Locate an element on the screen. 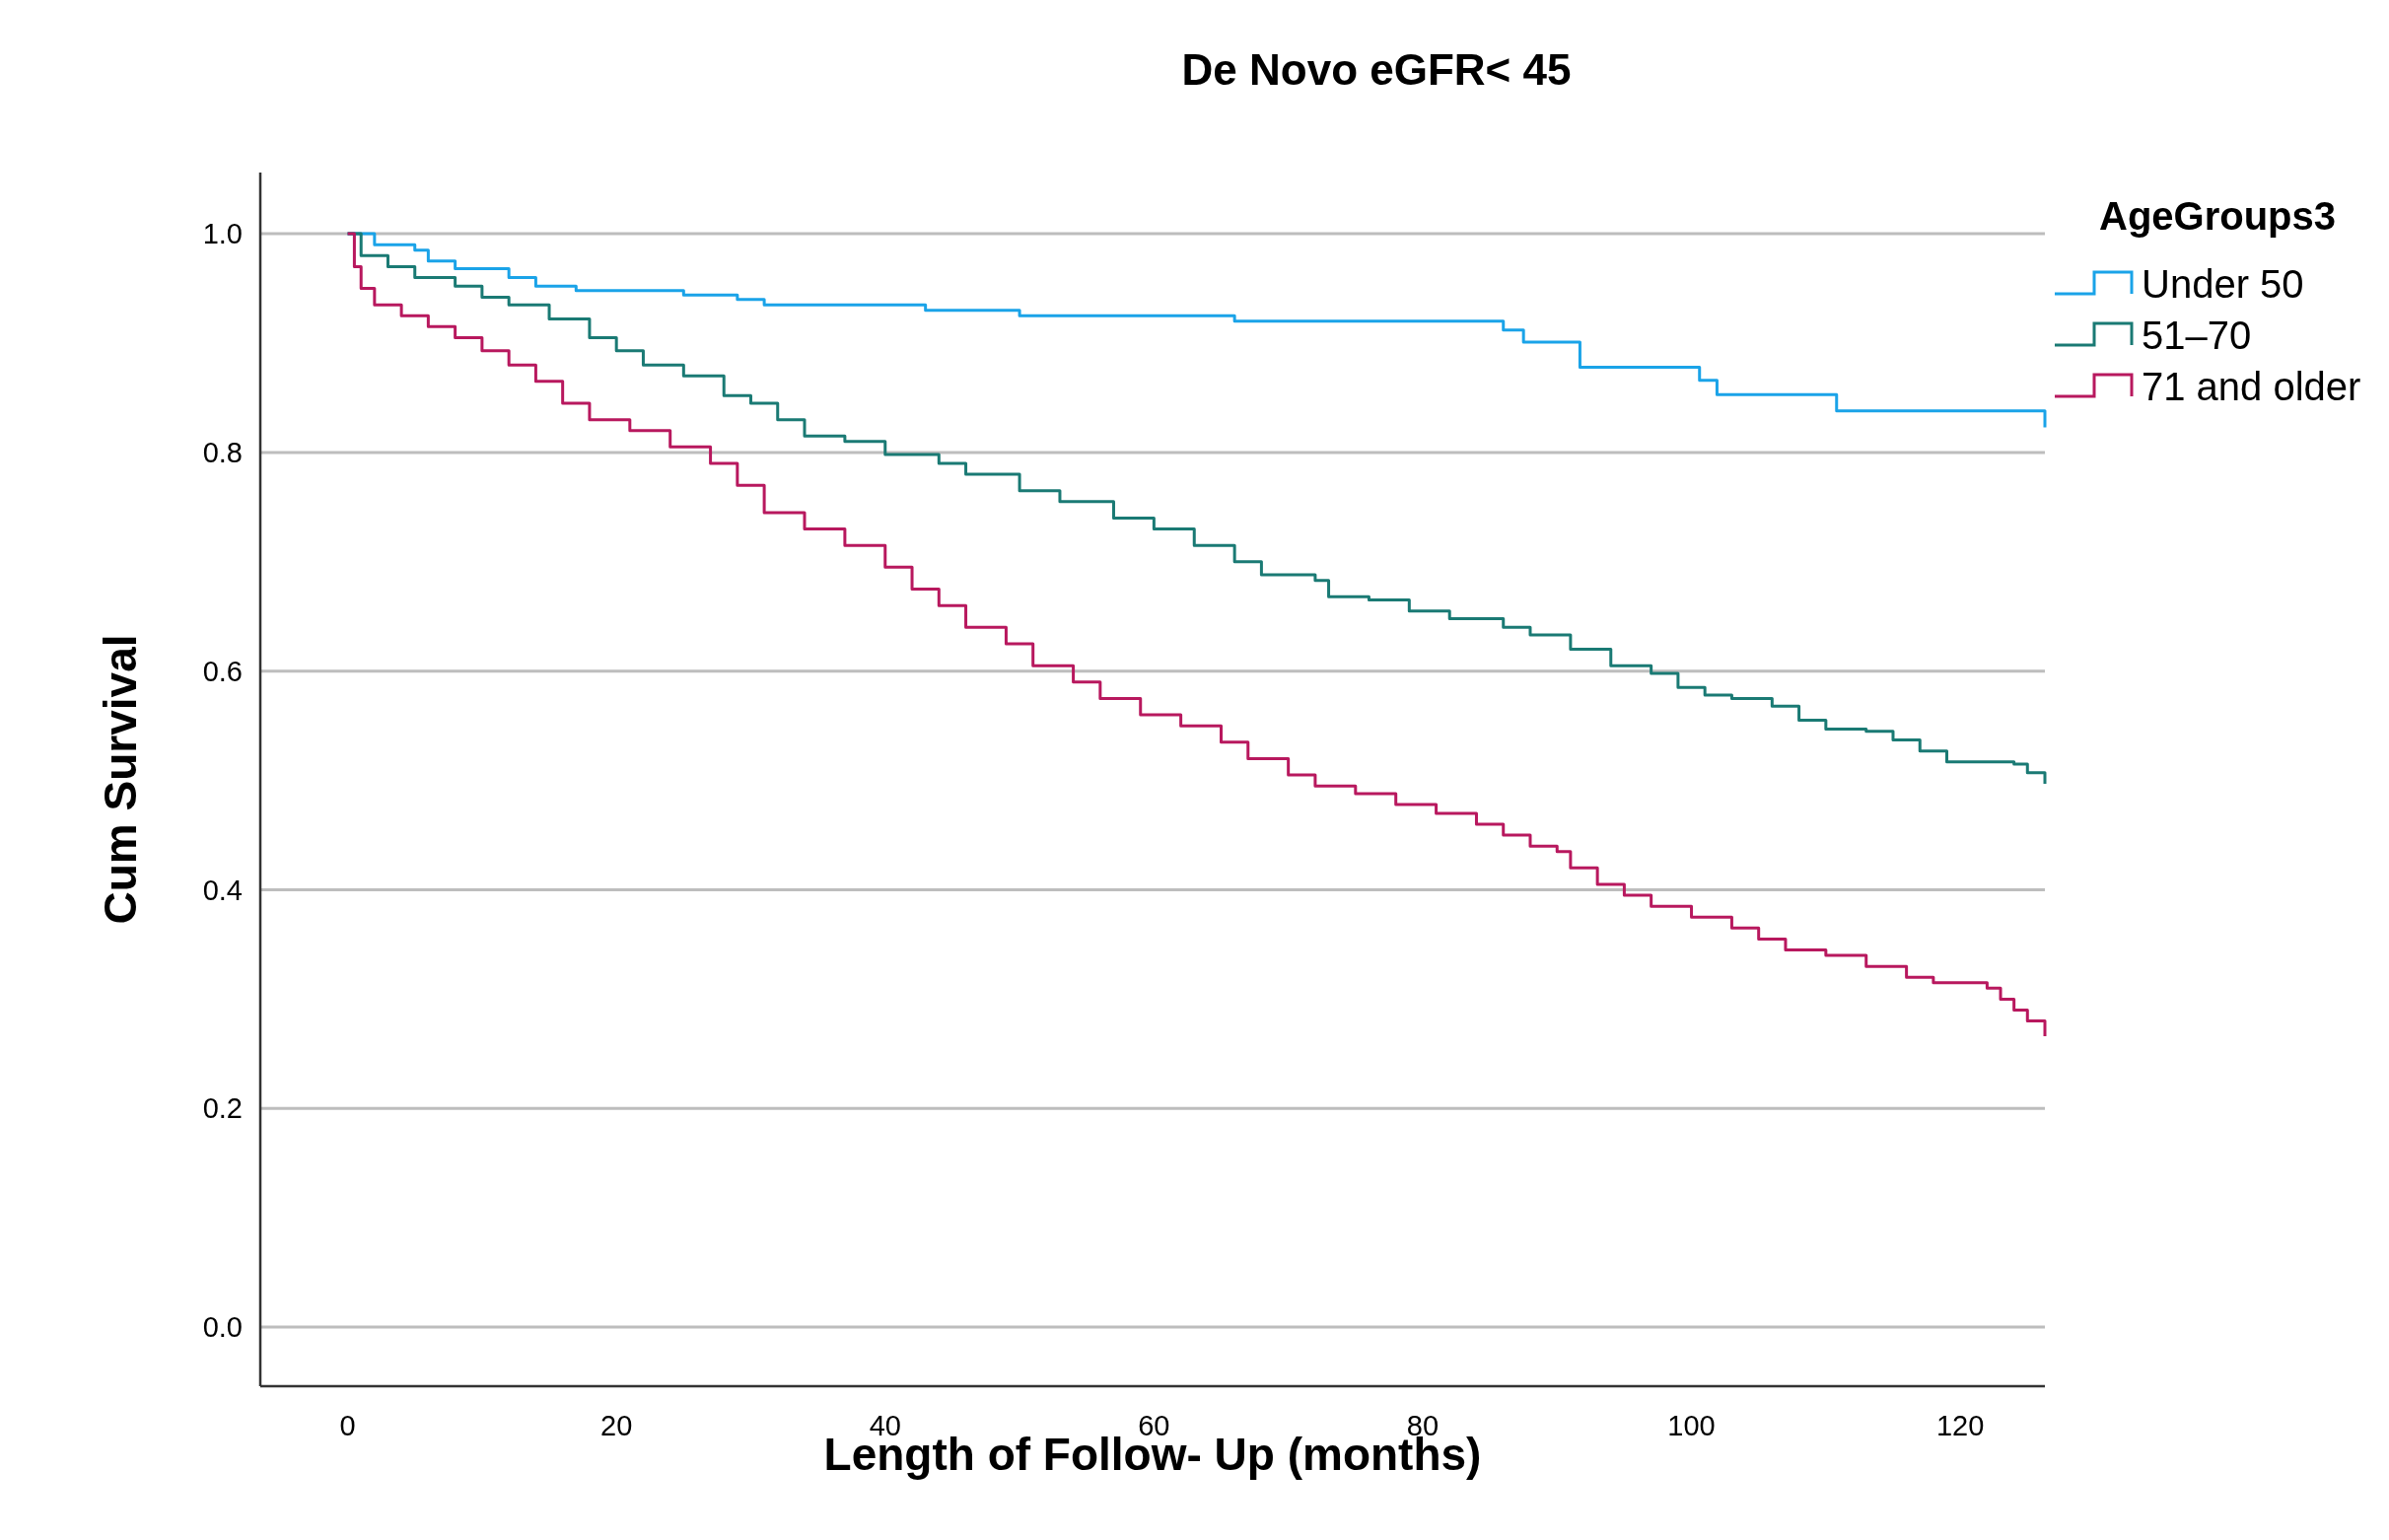  y-tick-label: 0.0 is located at coordinates (223, 1327).